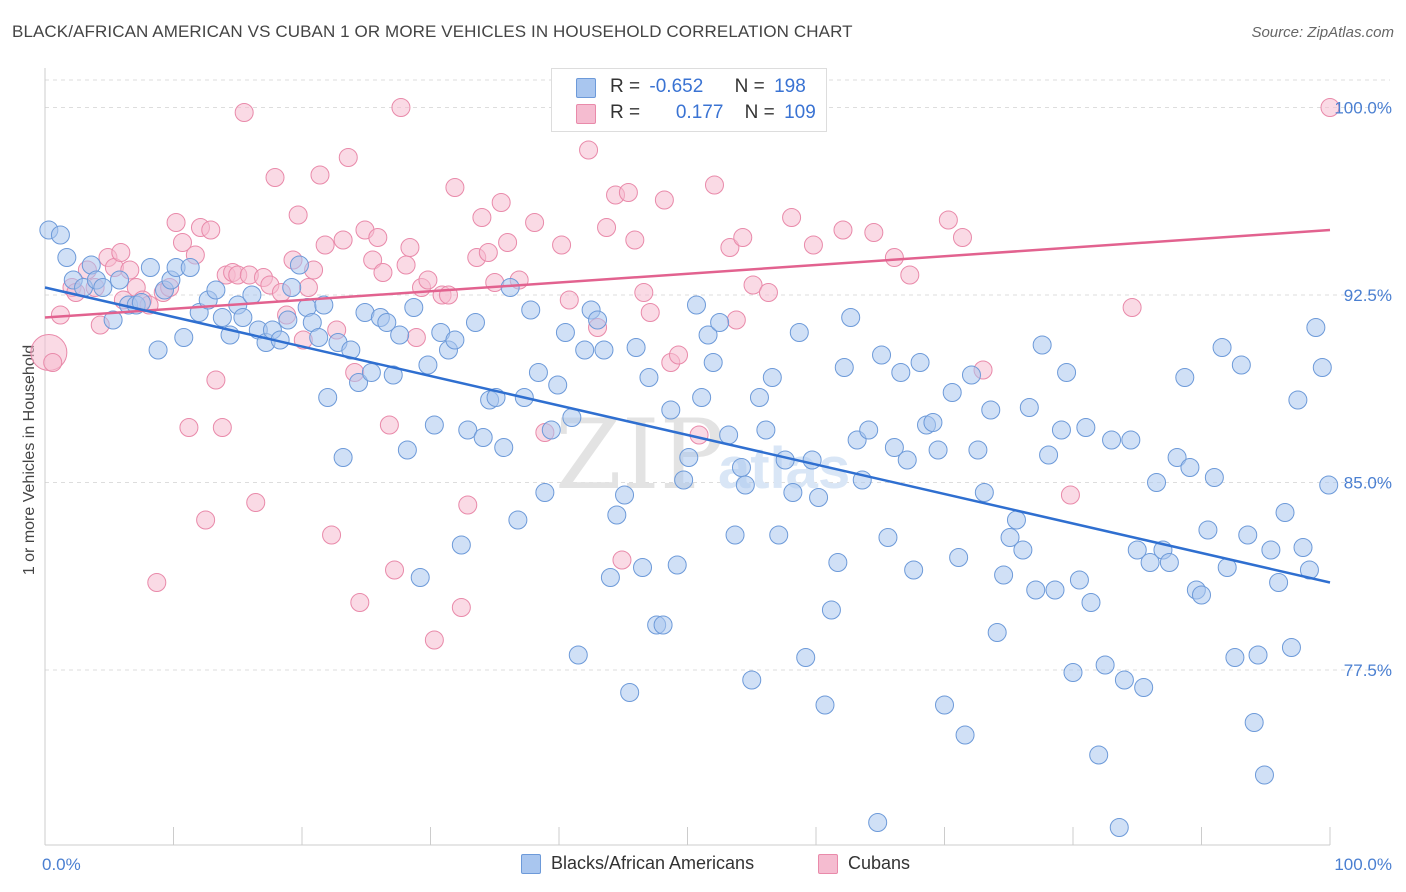 This screenshot has width=1406, height=892. Describe the element at coordinates (759, 112) in the screenshot. I see `n-label: N =` at that location.